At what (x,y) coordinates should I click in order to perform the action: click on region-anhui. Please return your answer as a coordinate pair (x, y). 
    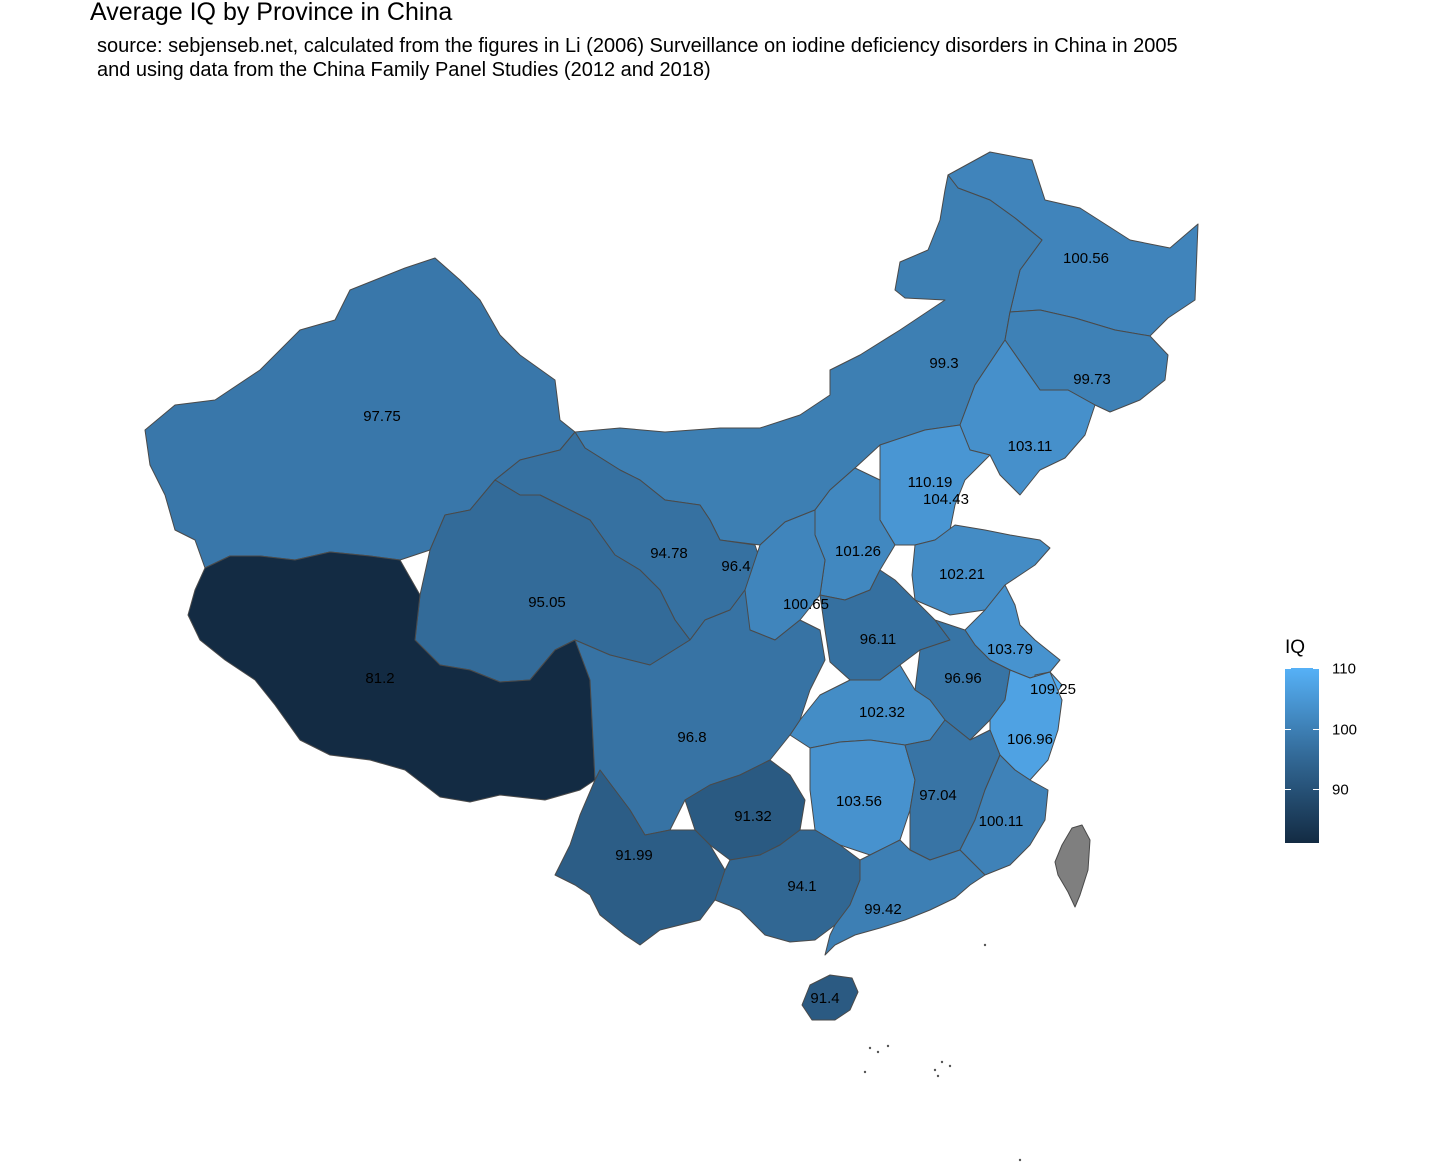
    Looking at the image, I should click on (962, 680).